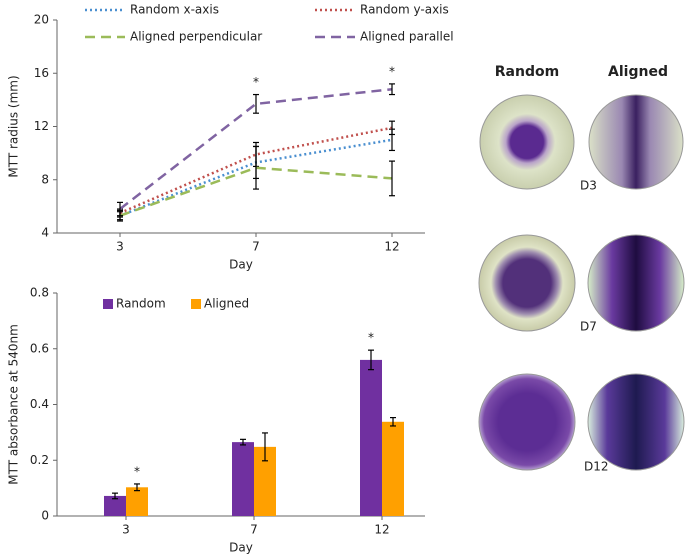  I want to click on y-tick-label: 0.6, so click(39, 348).